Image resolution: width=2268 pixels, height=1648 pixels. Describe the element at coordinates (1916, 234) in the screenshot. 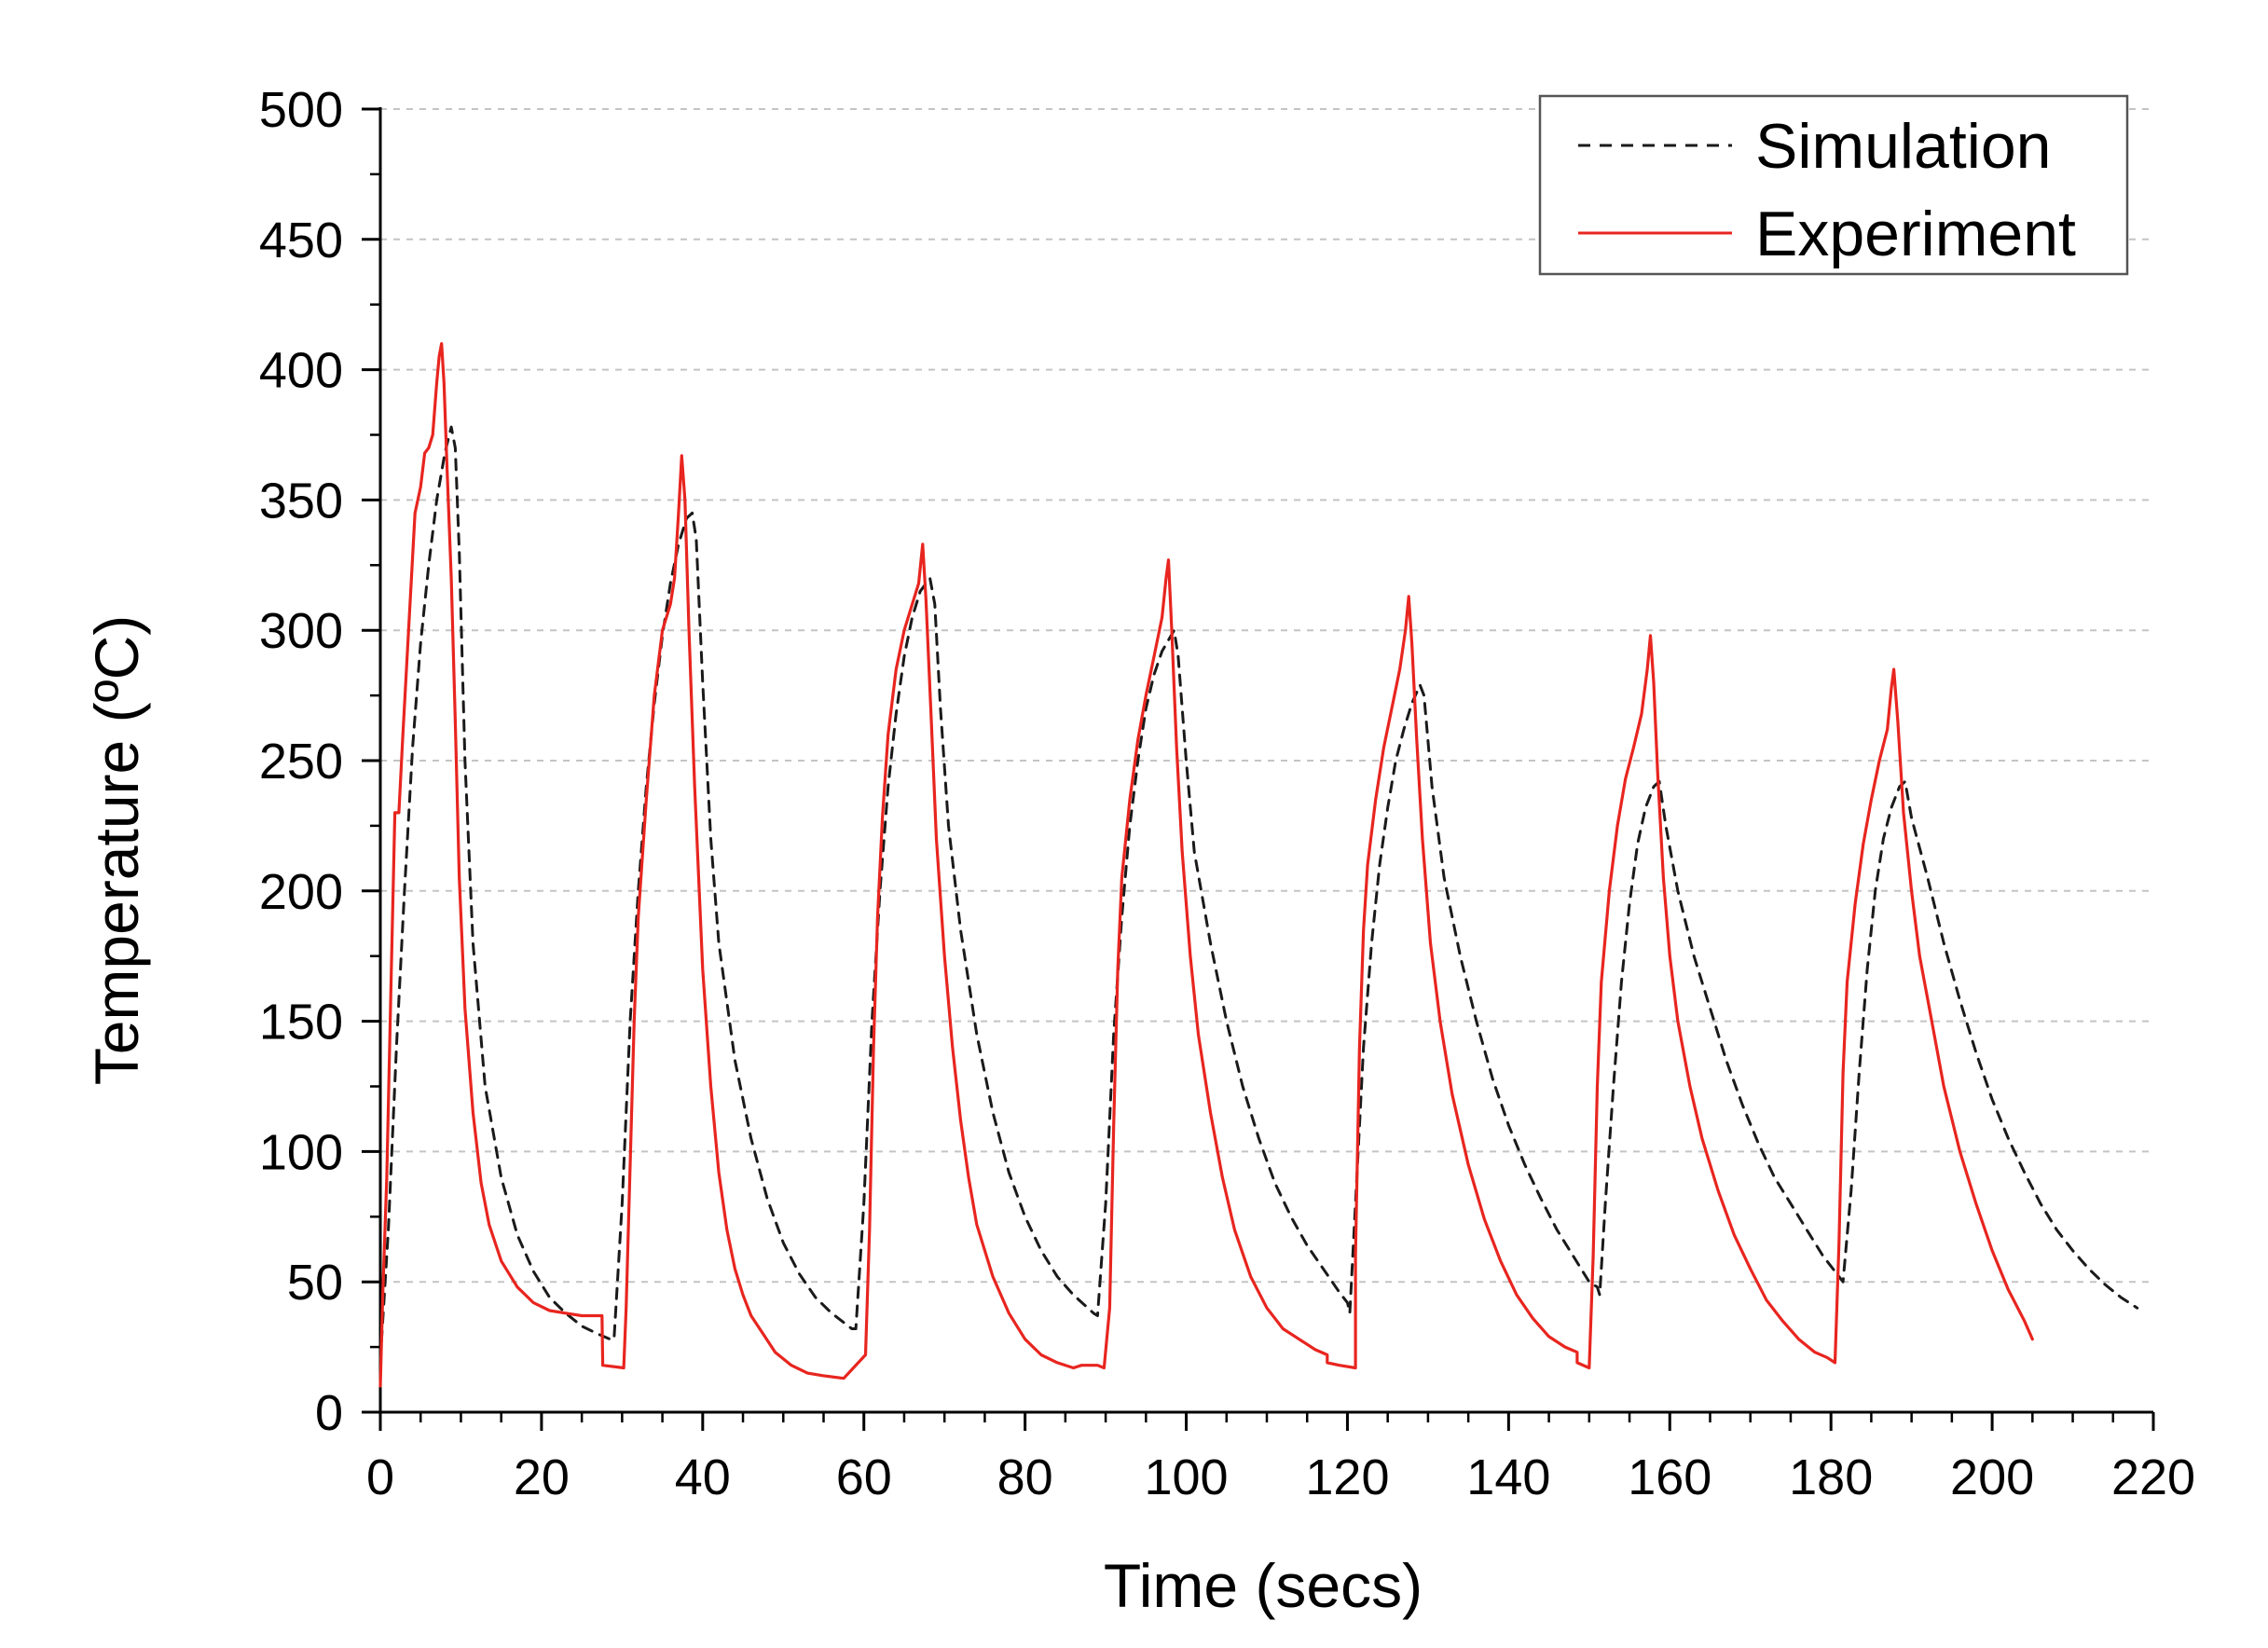

I see `legend-experiment-label: Experiment` at that location.